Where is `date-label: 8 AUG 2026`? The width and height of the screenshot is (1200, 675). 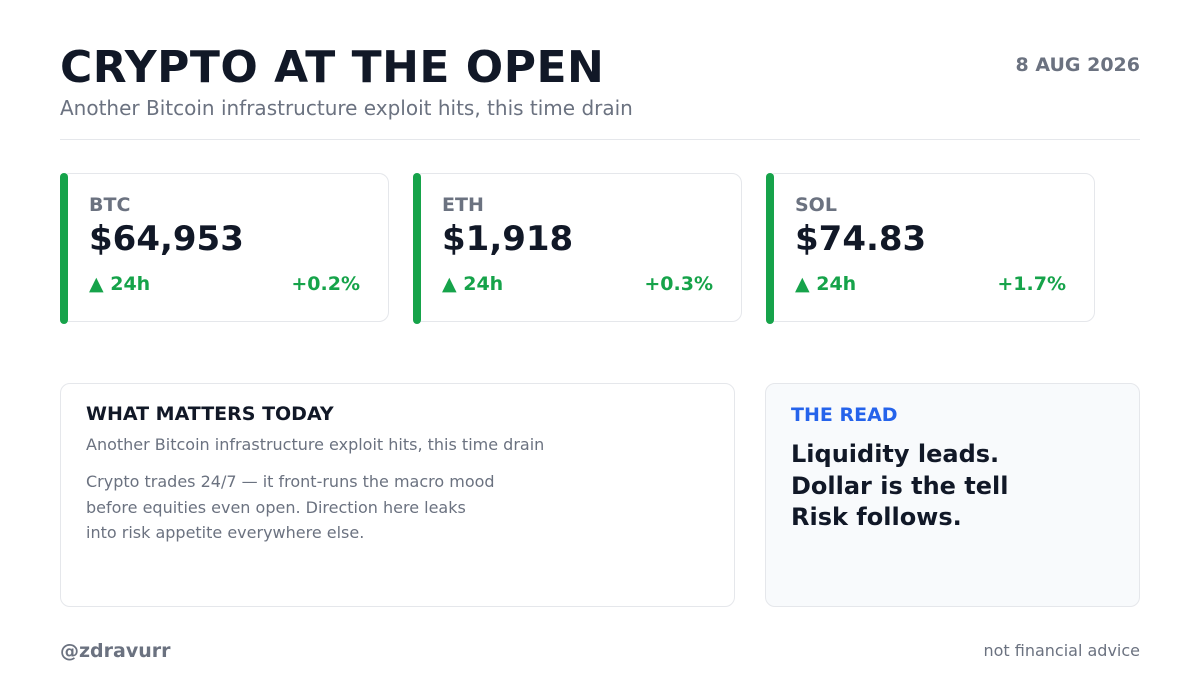
date-label: 8 AUG 2026 is located at coordinates (1077, 65).